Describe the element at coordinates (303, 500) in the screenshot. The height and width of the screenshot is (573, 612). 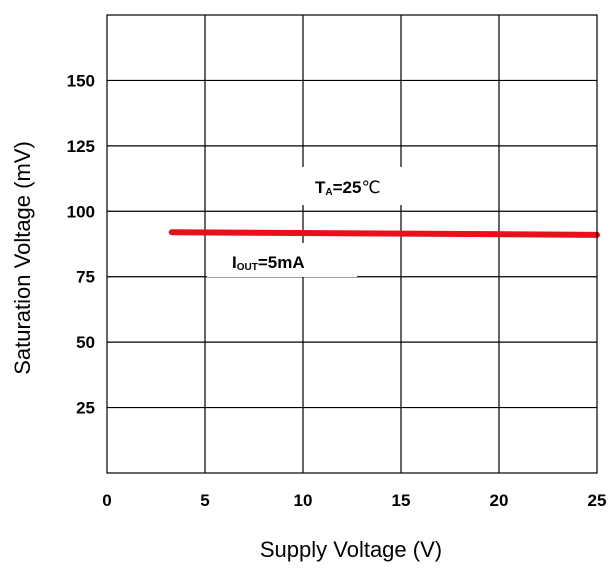
I see `x-tick-label: 10` at that location.